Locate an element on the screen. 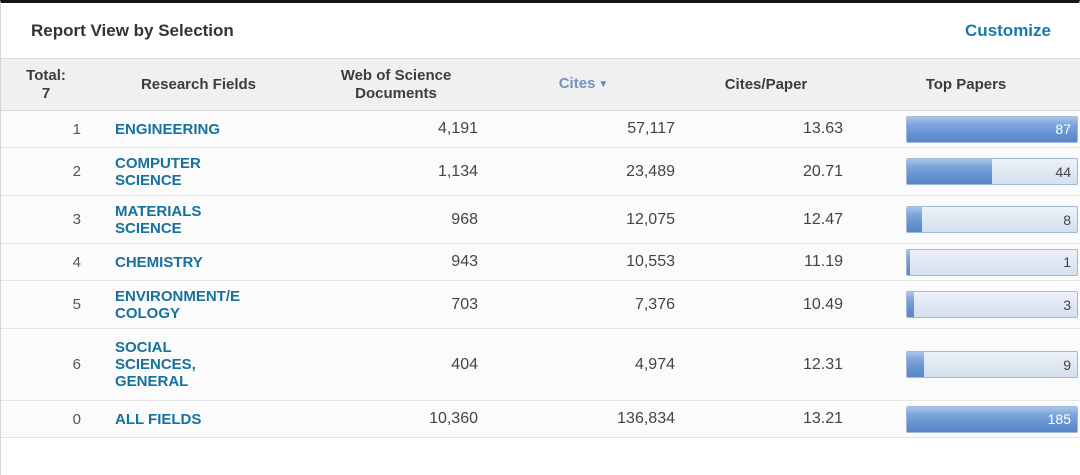  documents-value: 1,134 is located at coordinates (457, 171).